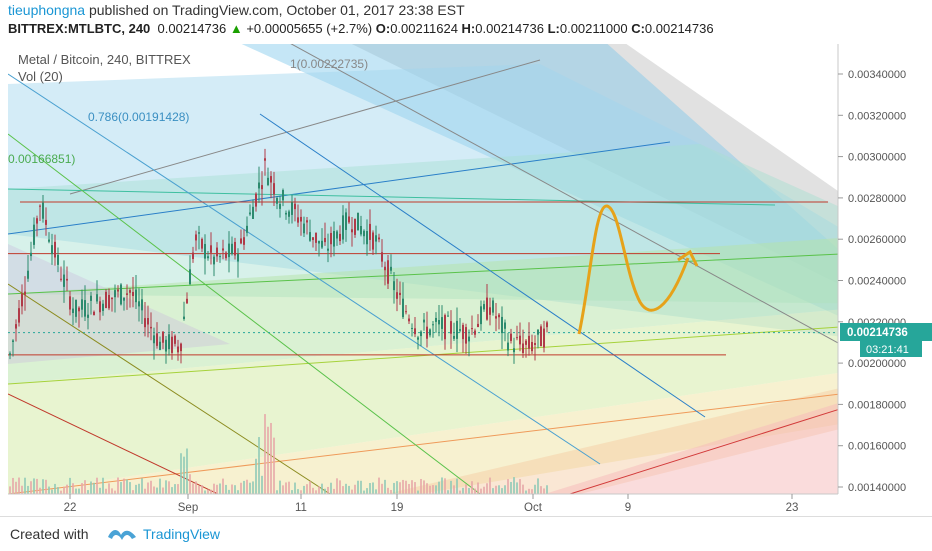 Image resolution: width=932 pixels, height=551 pixels. Describe the element at coordinates (877, 488) in the screenshot. I see `y-tick-label: 0.00140000` at that location.